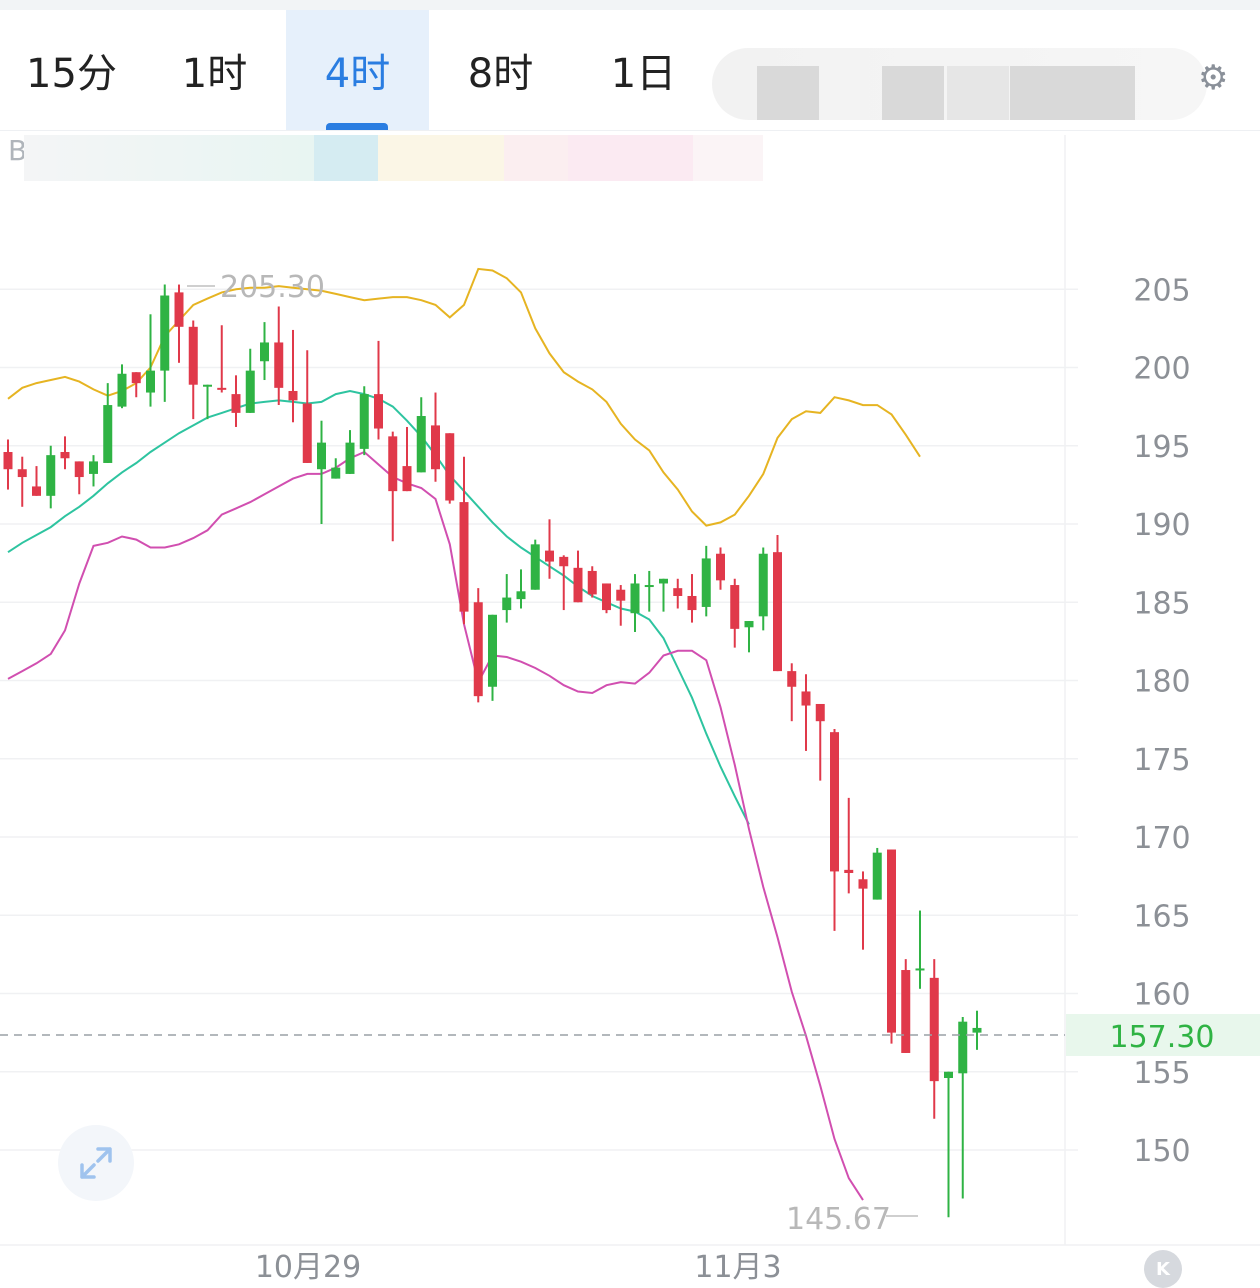 The image size is (1260, 1288). Describe the element at coordinates (214, 70) in the screenshot. I see `tab-1h: 1时` at that location.